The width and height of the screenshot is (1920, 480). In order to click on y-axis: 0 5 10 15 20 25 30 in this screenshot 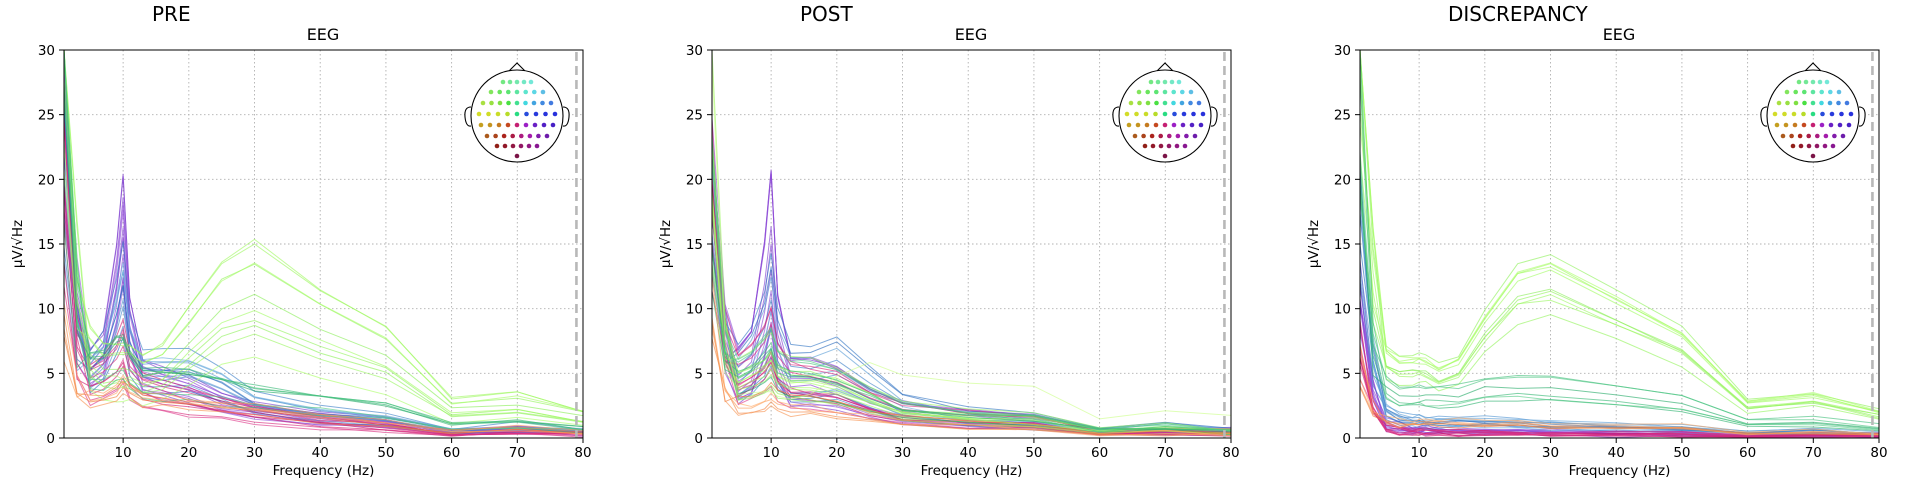, I will do `click(51, 245)`.